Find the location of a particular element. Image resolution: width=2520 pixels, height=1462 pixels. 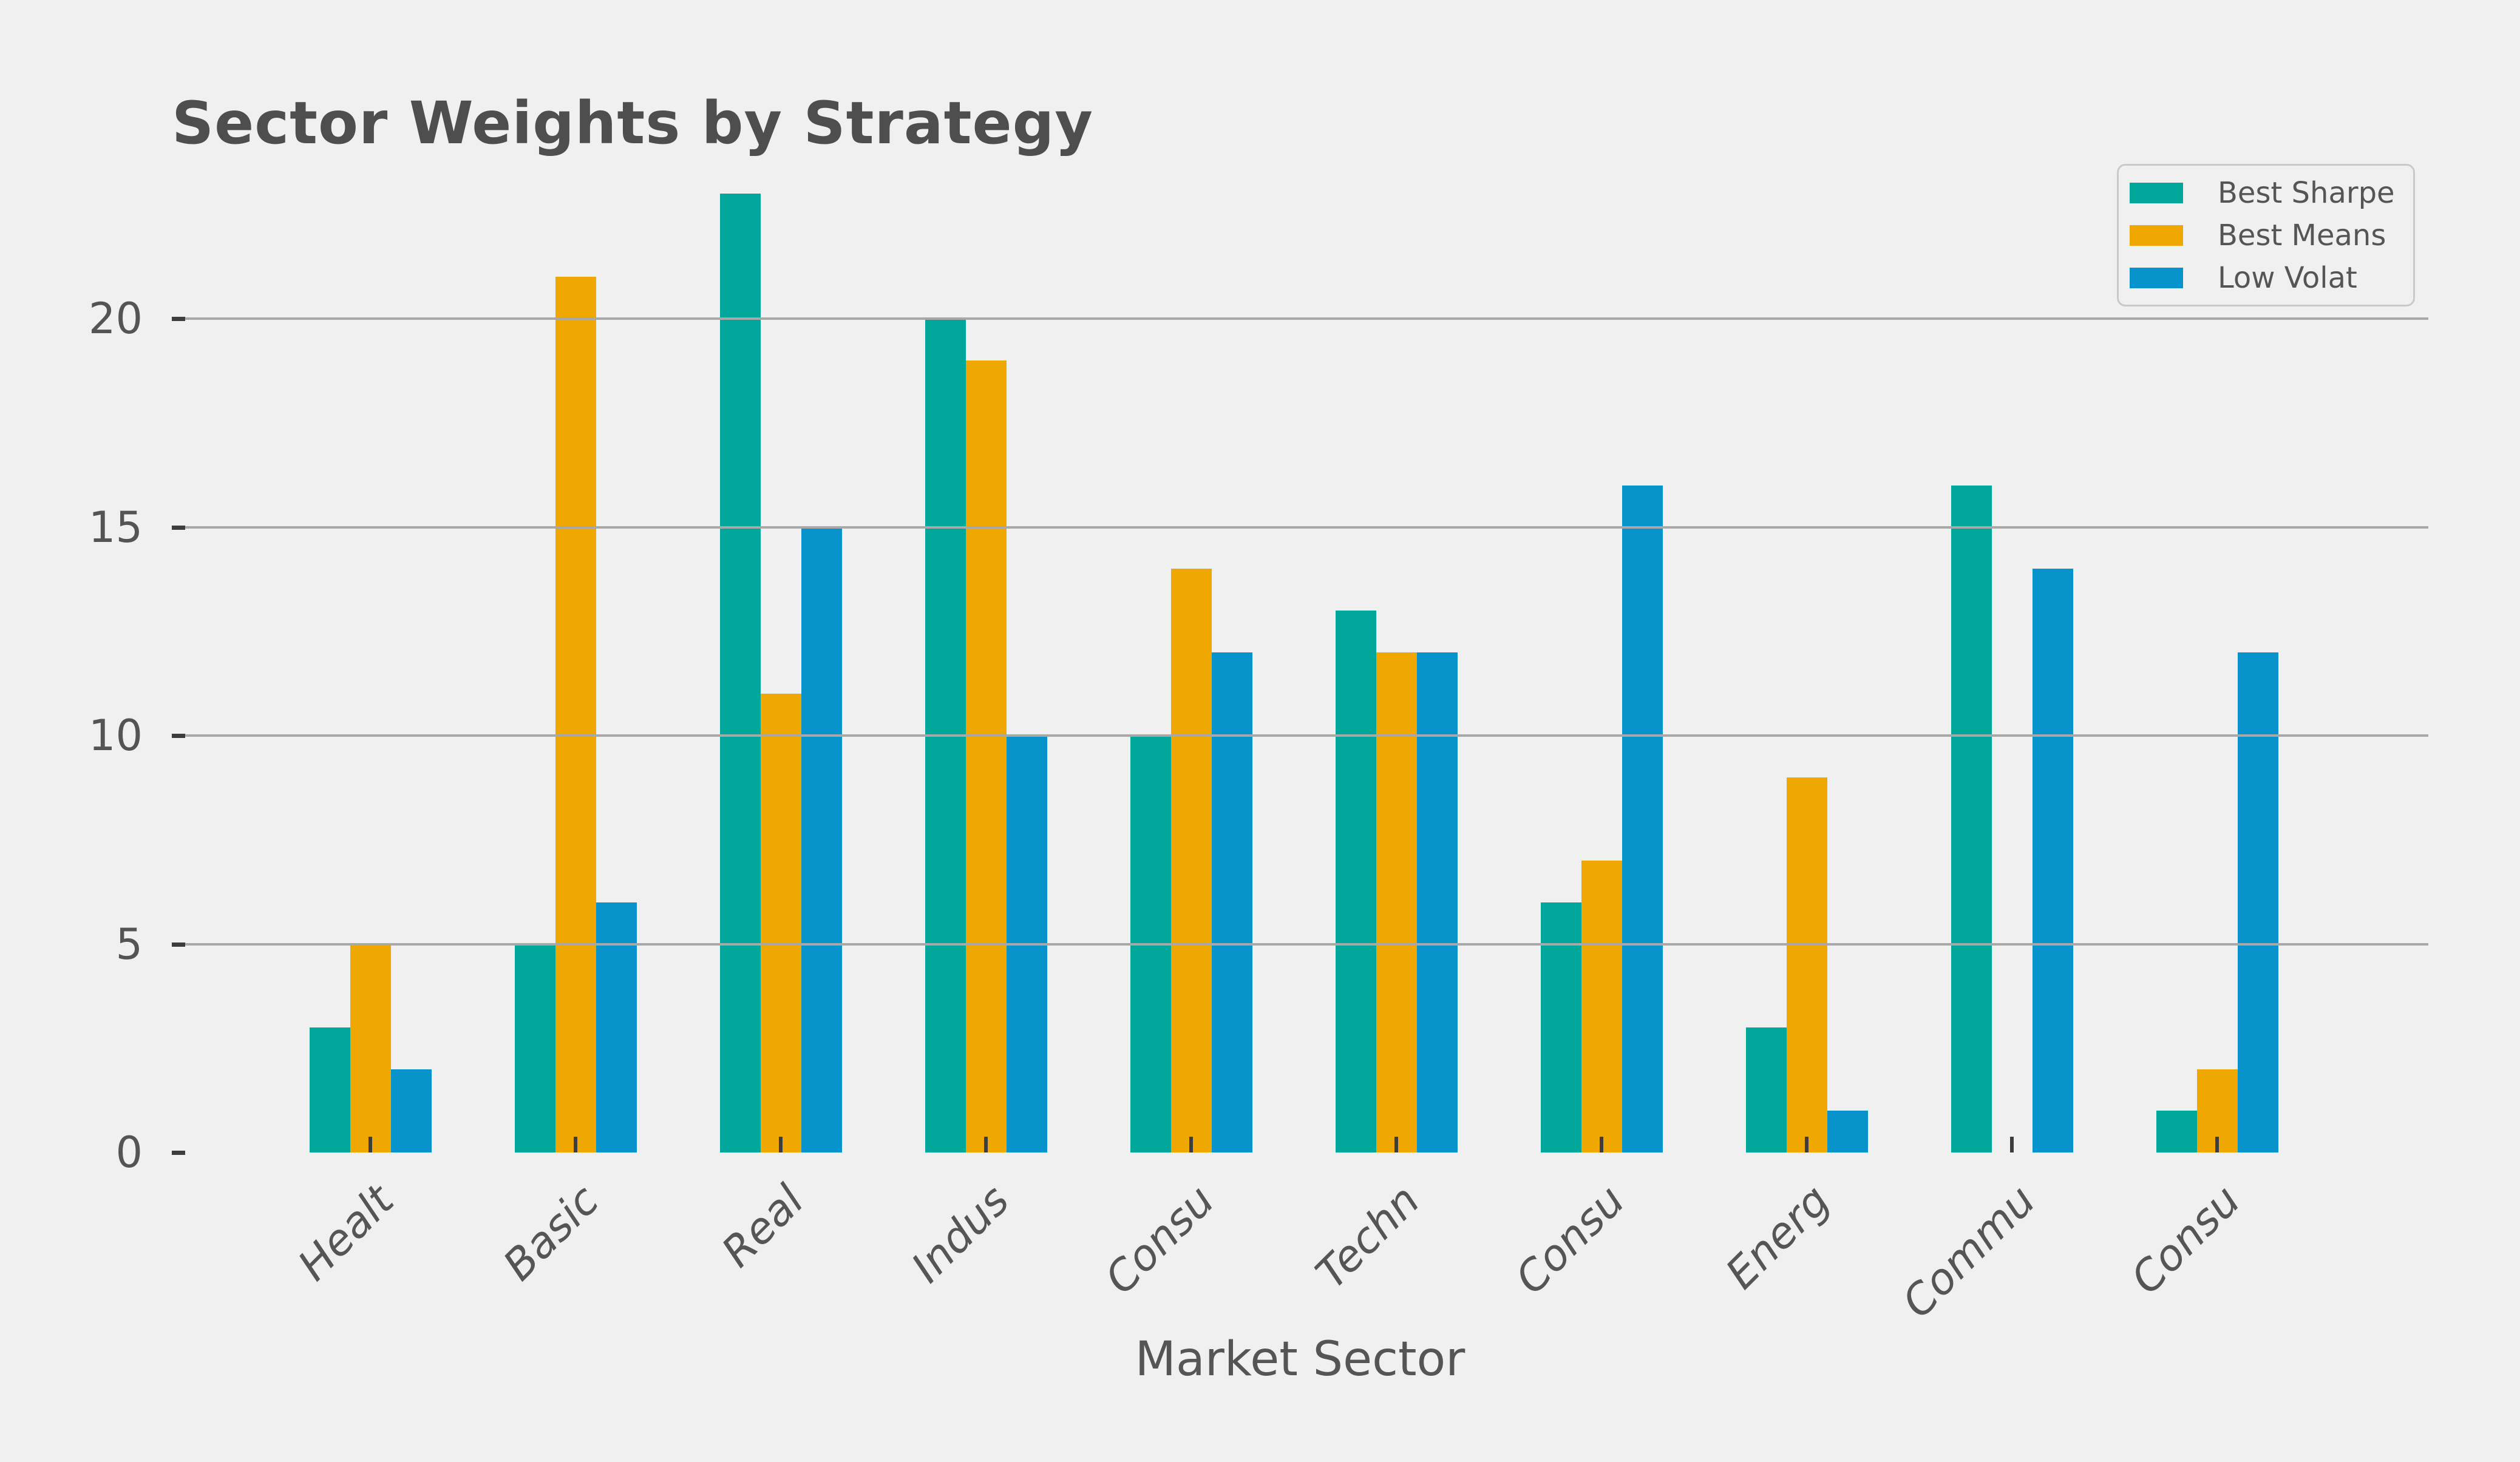

x-tick-label-8-energ: Energ is located at coordinates (1777, 1237).